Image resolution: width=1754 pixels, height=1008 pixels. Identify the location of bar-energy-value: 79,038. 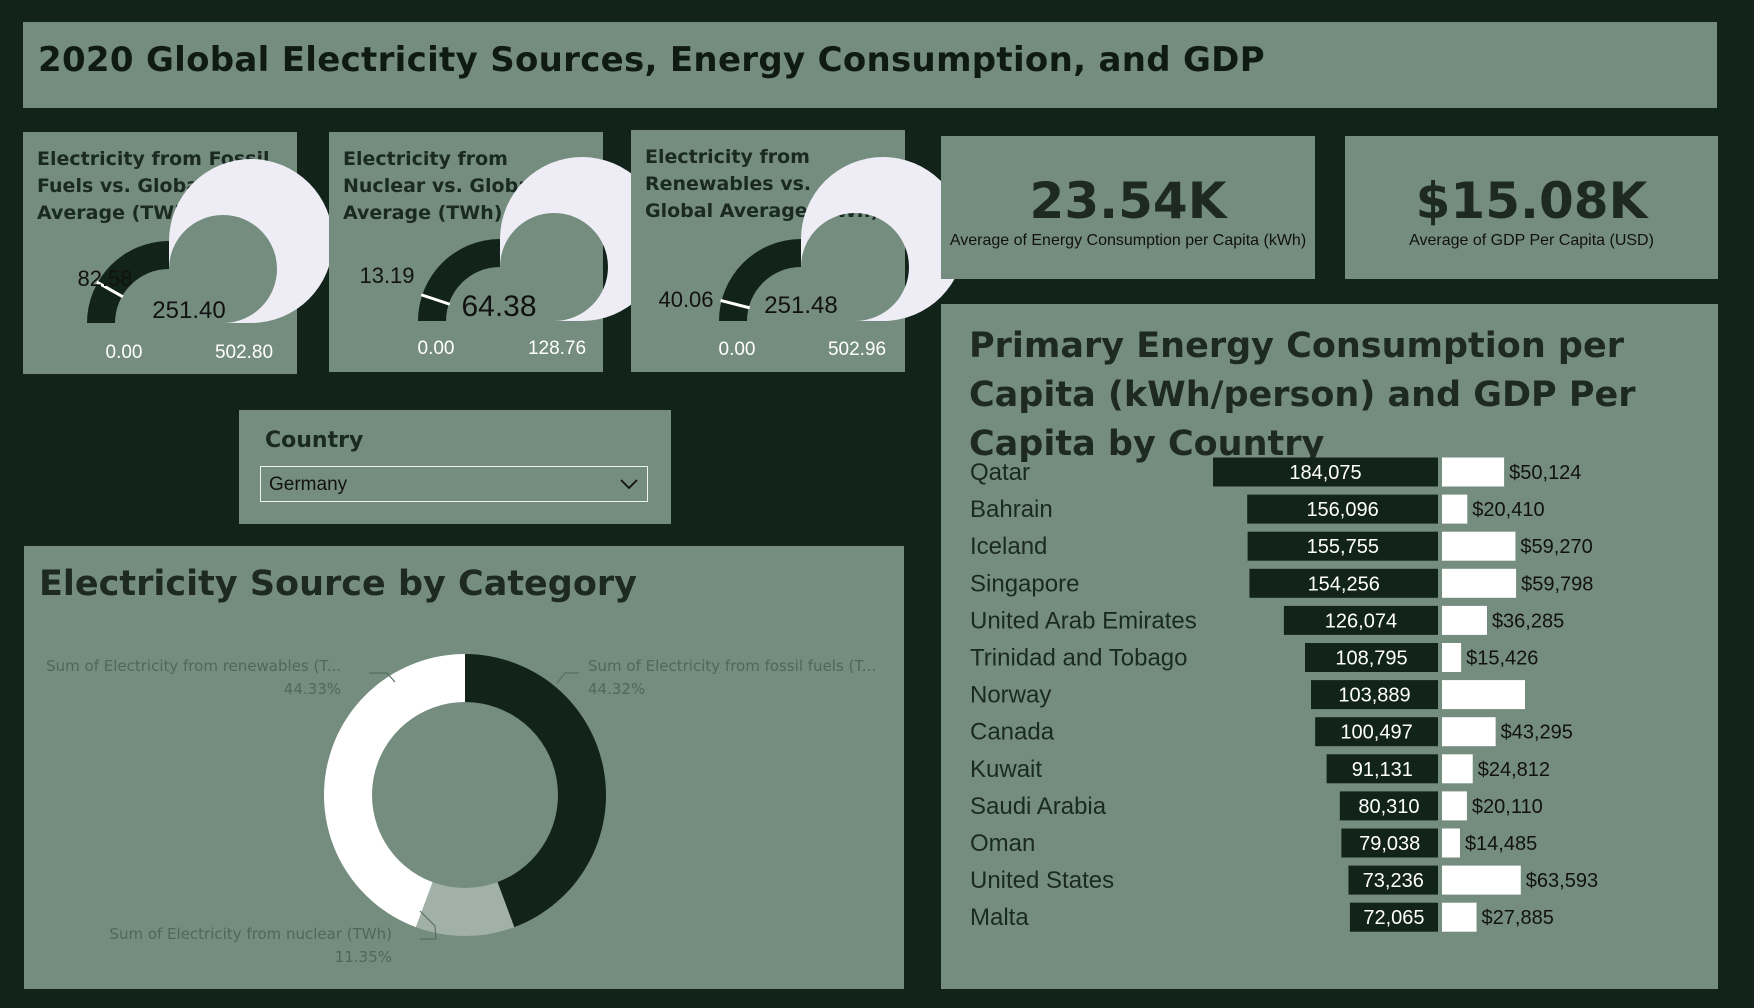
(1389, 844).